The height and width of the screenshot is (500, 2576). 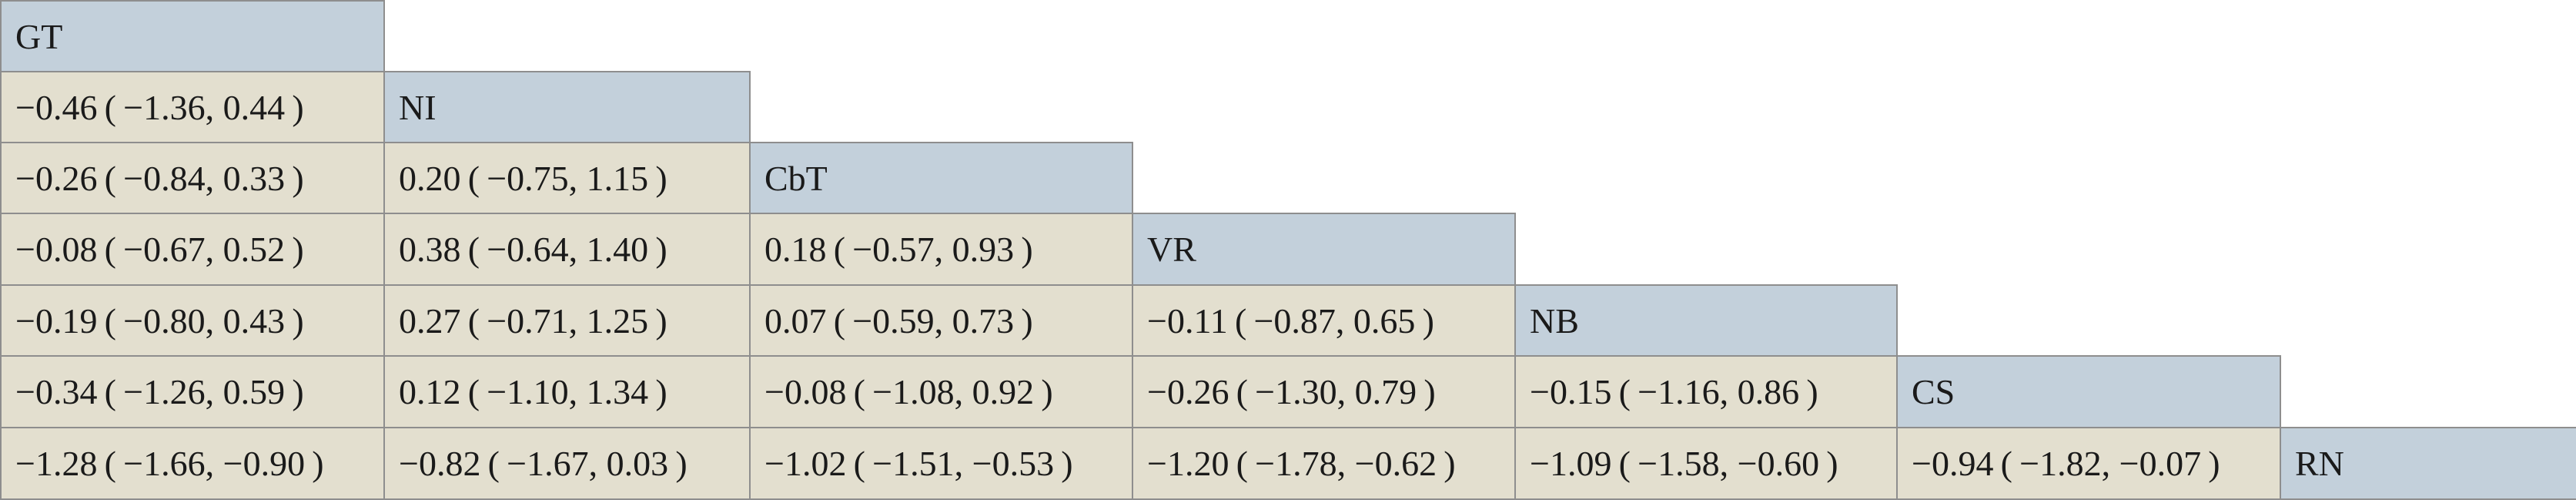 I want to click on comparison-cell: 0.18 ( −0.57, 0.93 ), so click(x=941, y=249).